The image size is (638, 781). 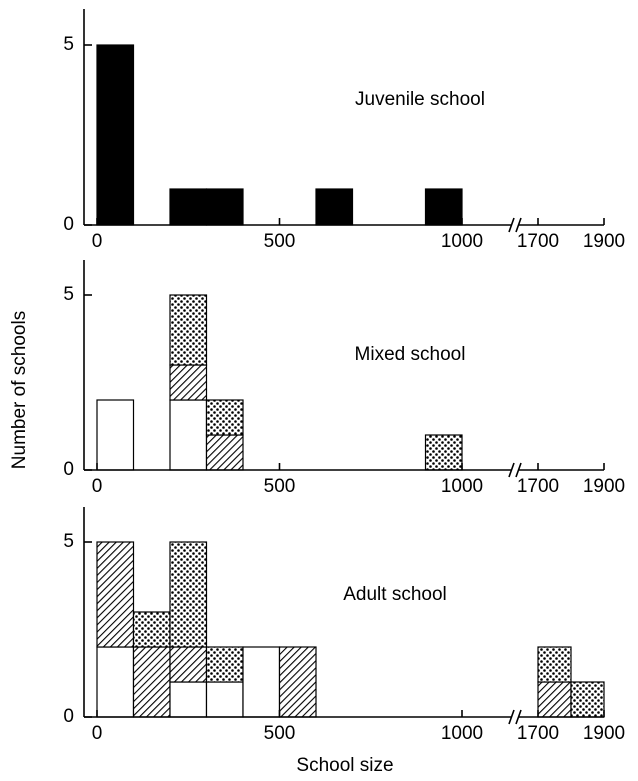 I want to click on y-axis-label: Number of schools, so click(x=19, y=390).